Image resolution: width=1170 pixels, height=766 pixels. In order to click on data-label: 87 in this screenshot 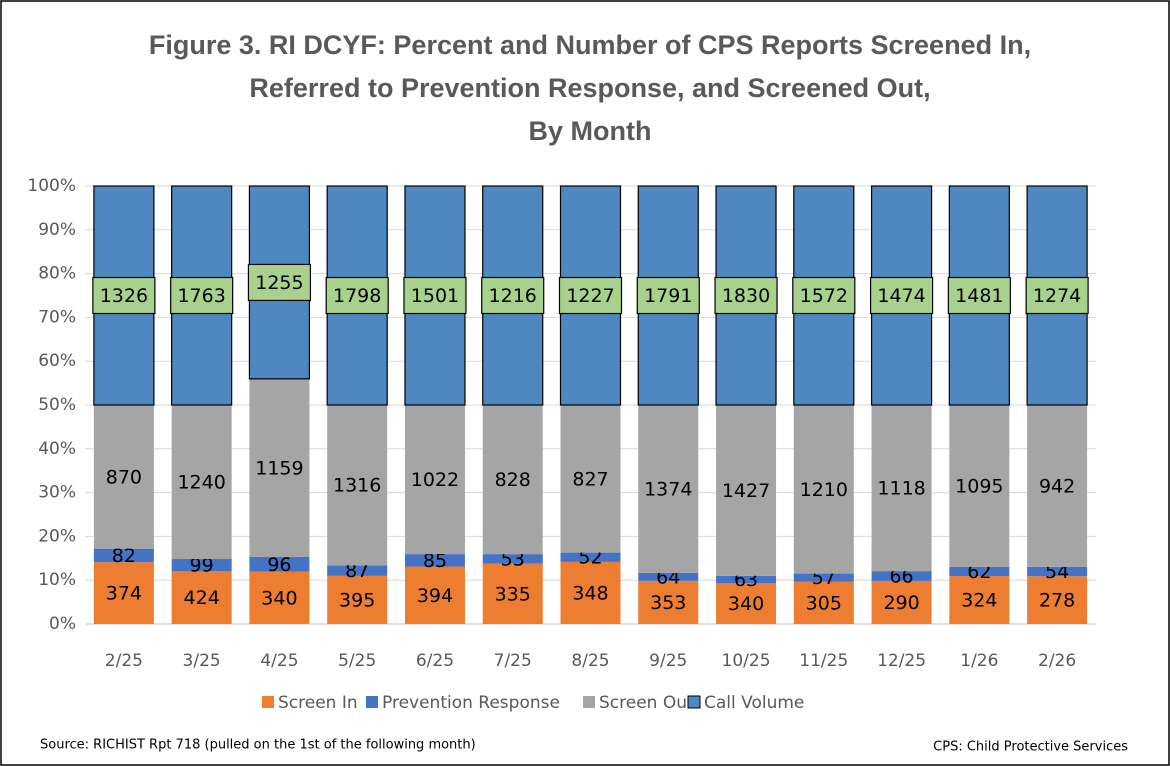, I will do `click(357, 571)`.